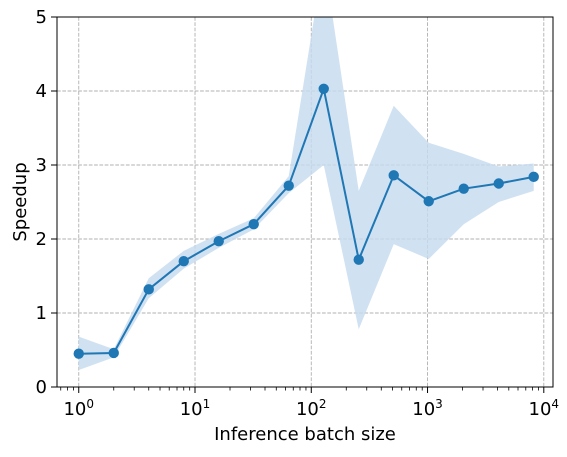  I want to click on x-tick-label-2: 10², so click(311, 408).